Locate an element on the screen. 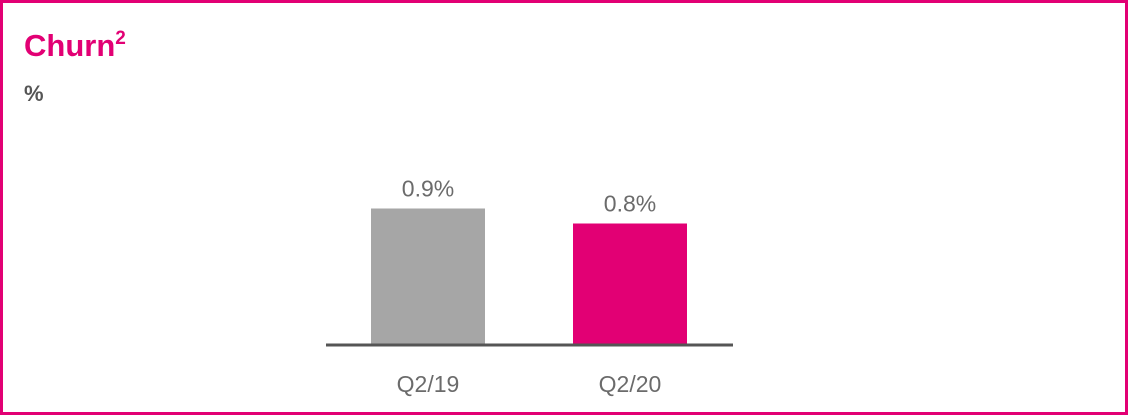  chart-title: Churn2 is located at coordinates (75, 45).